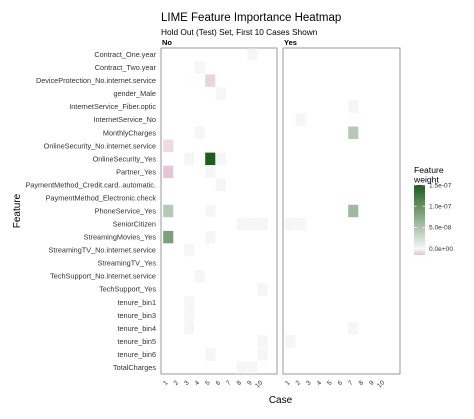 The image size is (474, 419). What do you see at coordinates (259, 384) in the screenshot?
I see `case-tick-no-10: 10` at bounding box center [259, 384].